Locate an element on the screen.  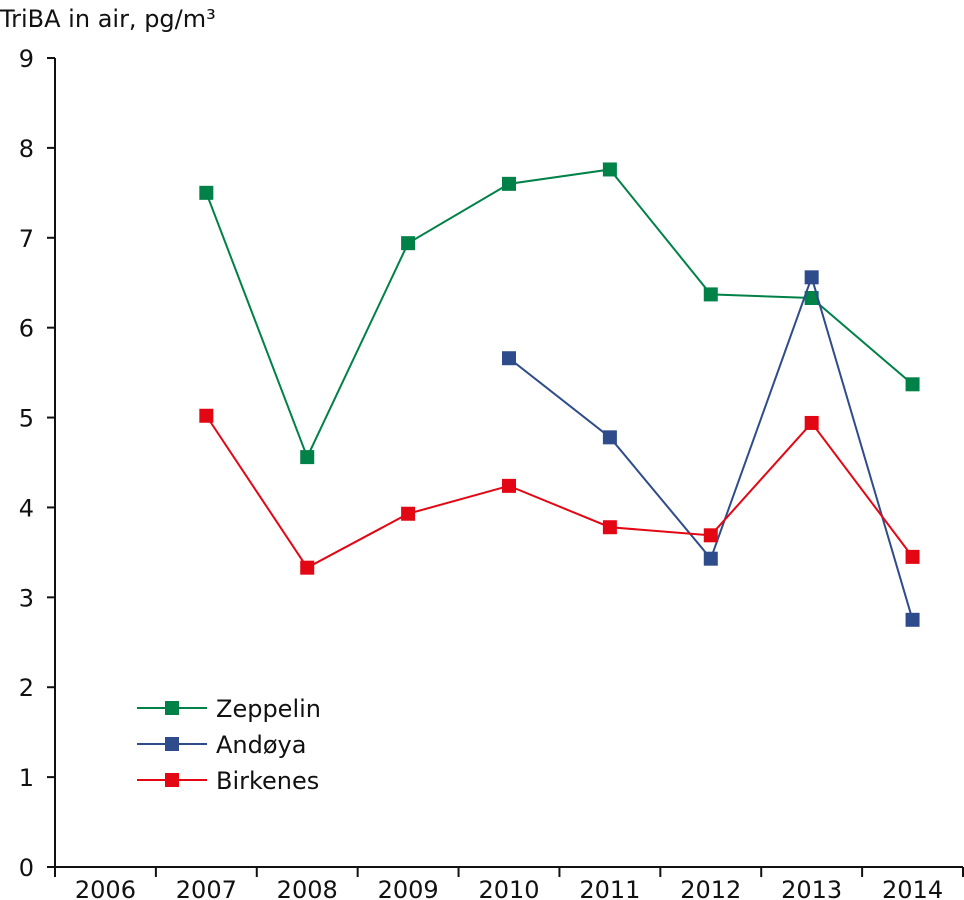
x-tick-label: 2006 is located at coordinates (105, 888).